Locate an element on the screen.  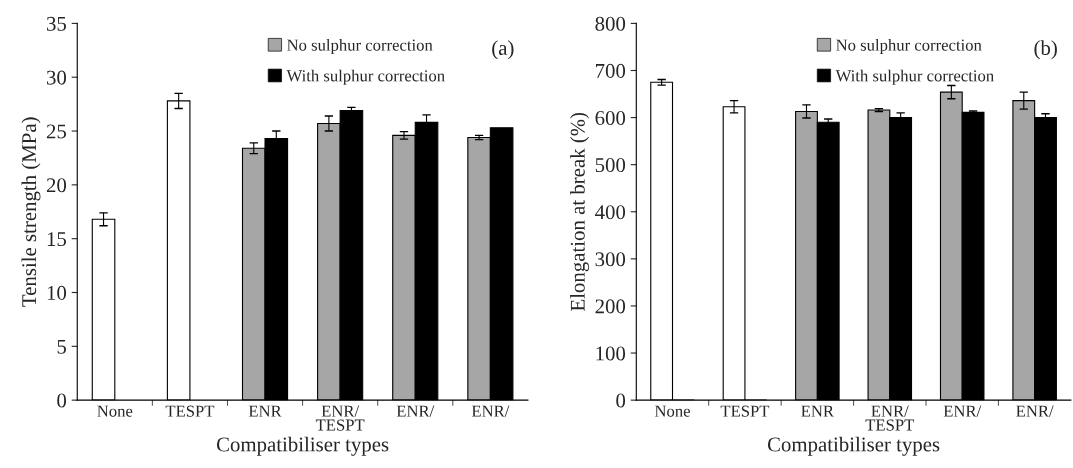
y-tick-label: 400 is located at coordinates (610, 212).